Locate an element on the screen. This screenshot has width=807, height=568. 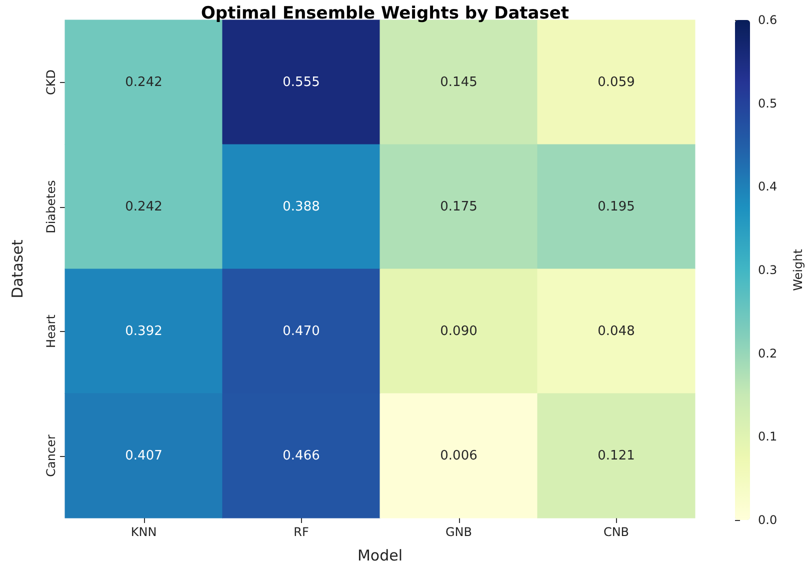
data-label: 0.388 is located at coordinates (301, 206).